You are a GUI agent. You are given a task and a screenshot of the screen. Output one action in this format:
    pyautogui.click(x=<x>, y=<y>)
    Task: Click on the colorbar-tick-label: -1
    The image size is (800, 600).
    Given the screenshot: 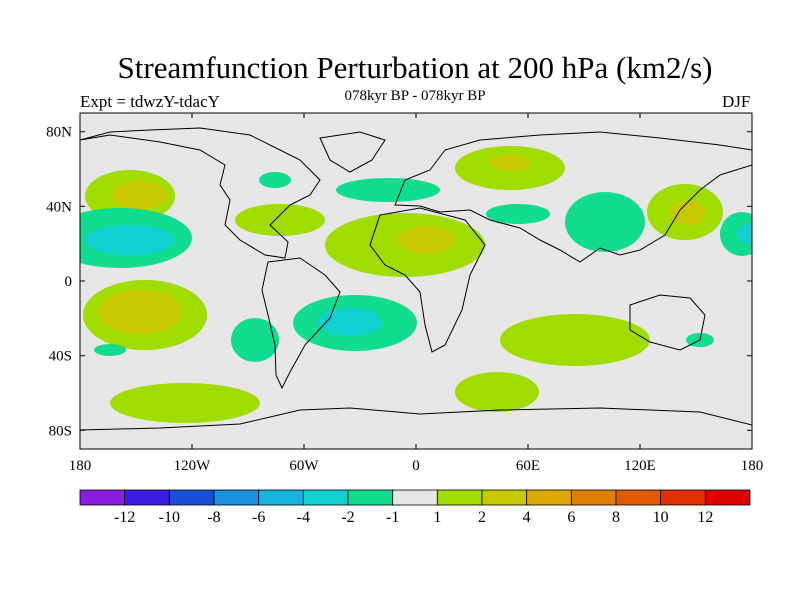 What is the action you would take?
    pyautogui.click(x=392, y=517)
    